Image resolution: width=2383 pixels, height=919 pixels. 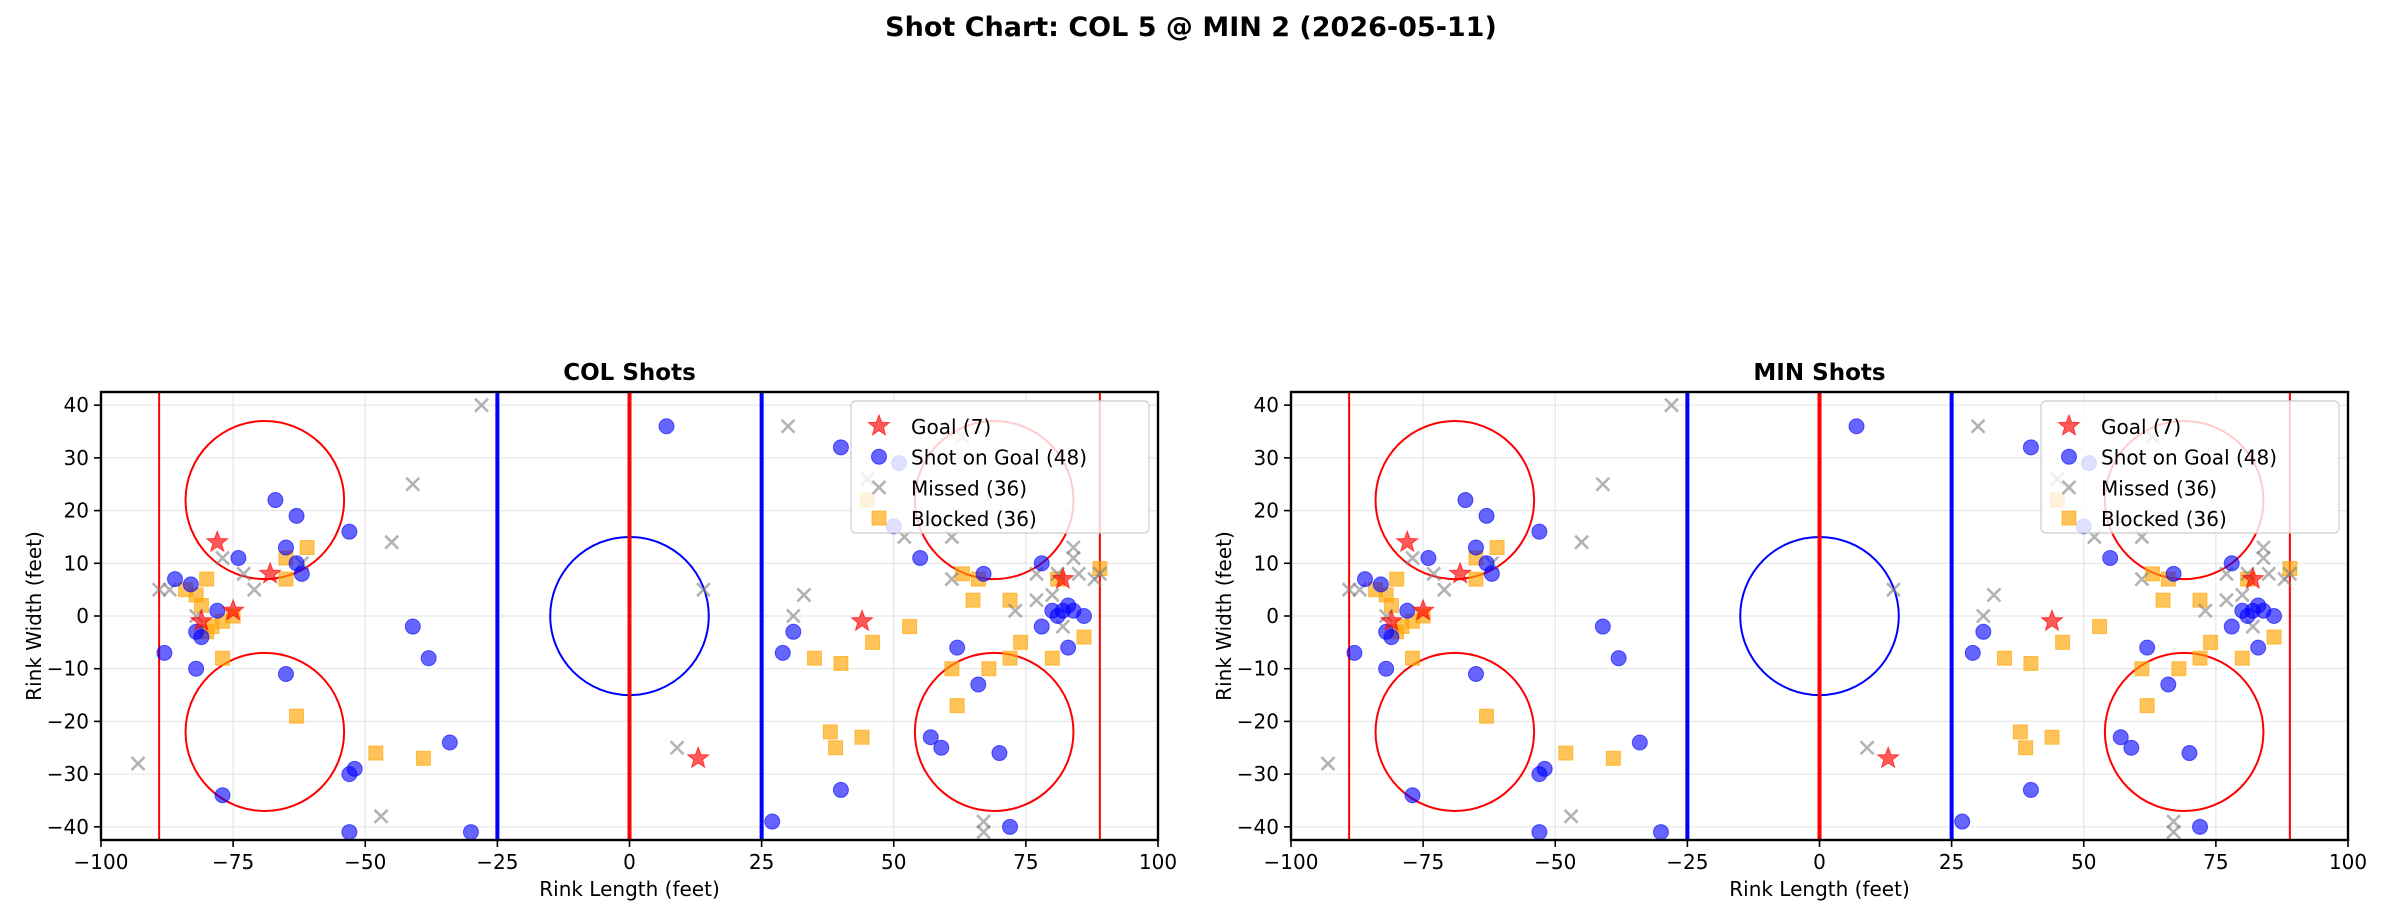 What do you see at coordinates (969, 488) in the screenshot?
I see `legend-entry-label: Missed (36)` at bounding box center [969, 488].